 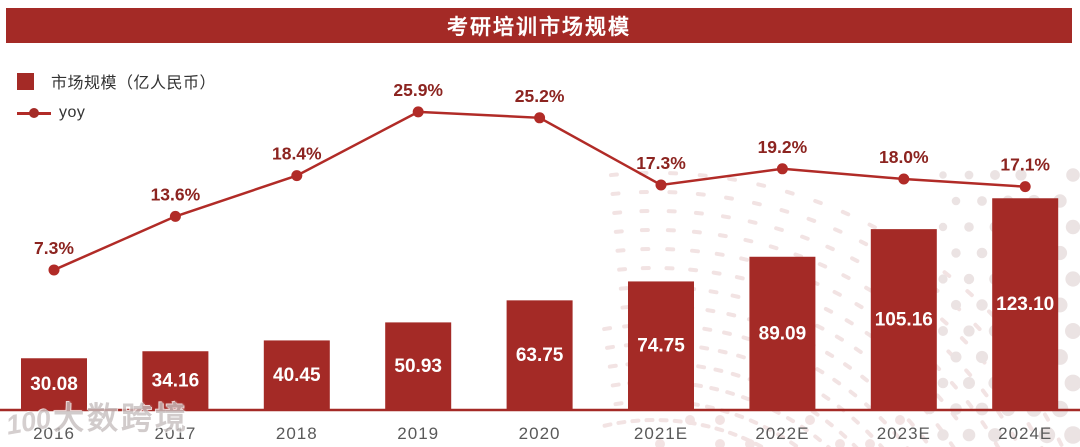 What do you see at coordinates (540, 433) in the screenshot?
I see `x-axis-label-2020: 2020` at bounding box center [540, 433].